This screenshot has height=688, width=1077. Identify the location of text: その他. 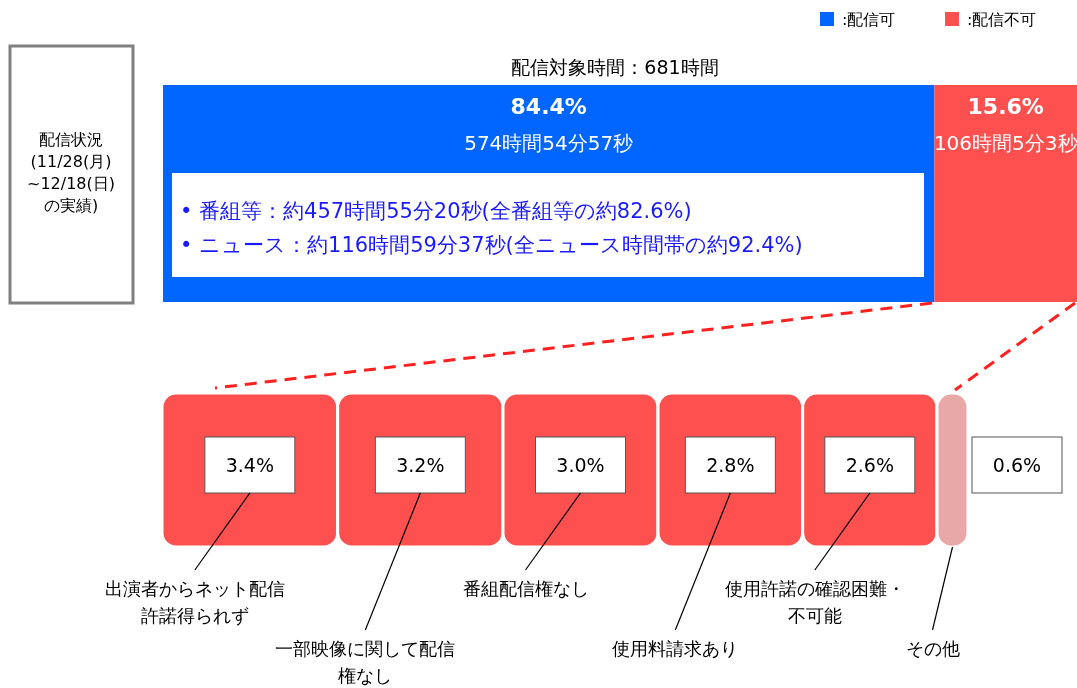
(932, 648).